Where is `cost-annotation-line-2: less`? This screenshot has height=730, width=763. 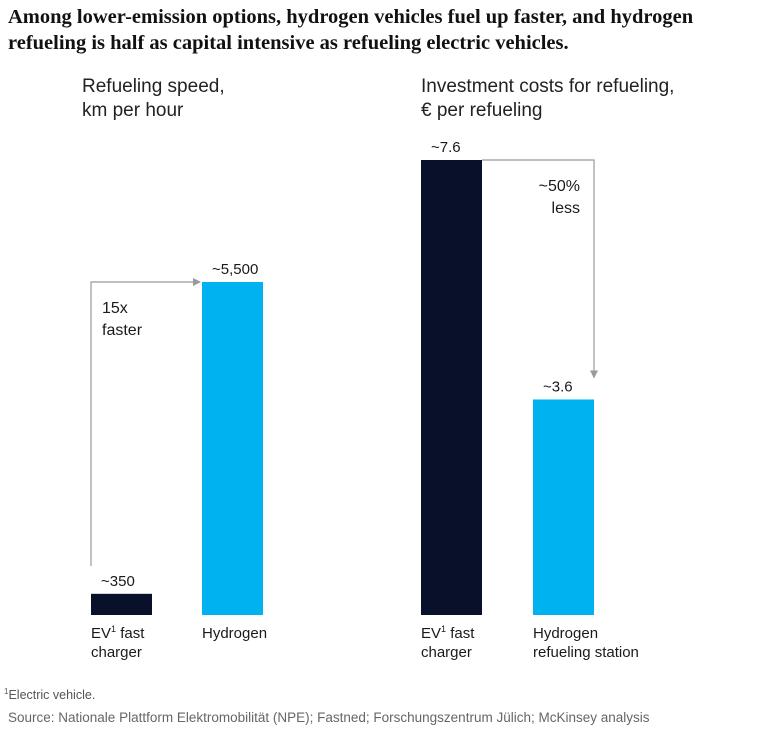
cost-annotation-line-2: less is located at coordinates (566, 208).